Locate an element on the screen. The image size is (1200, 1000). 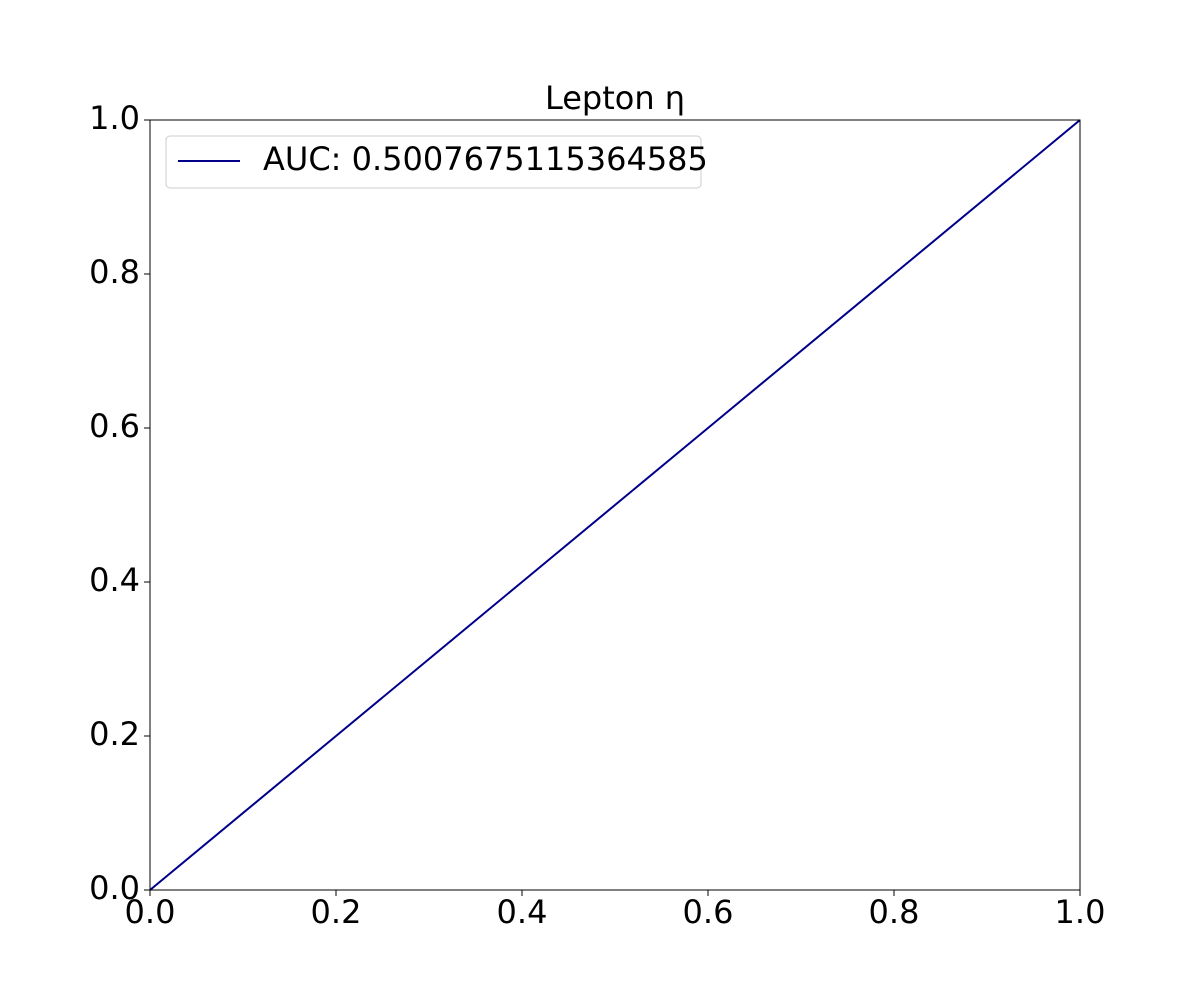
legend-box is located at coordinates (433, 162).